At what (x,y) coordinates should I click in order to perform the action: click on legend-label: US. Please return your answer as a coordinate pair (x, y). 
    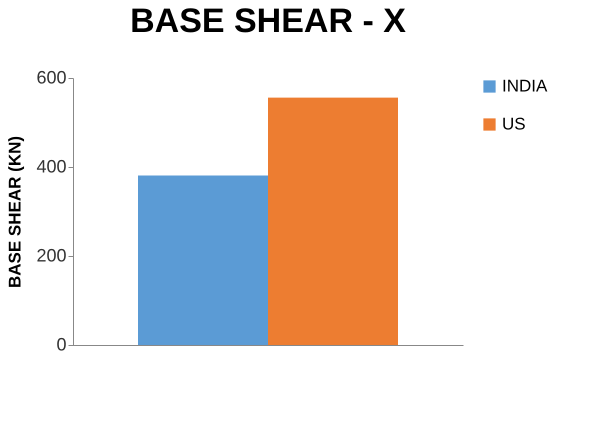
    Looking at the image, I should click on (514, 124).